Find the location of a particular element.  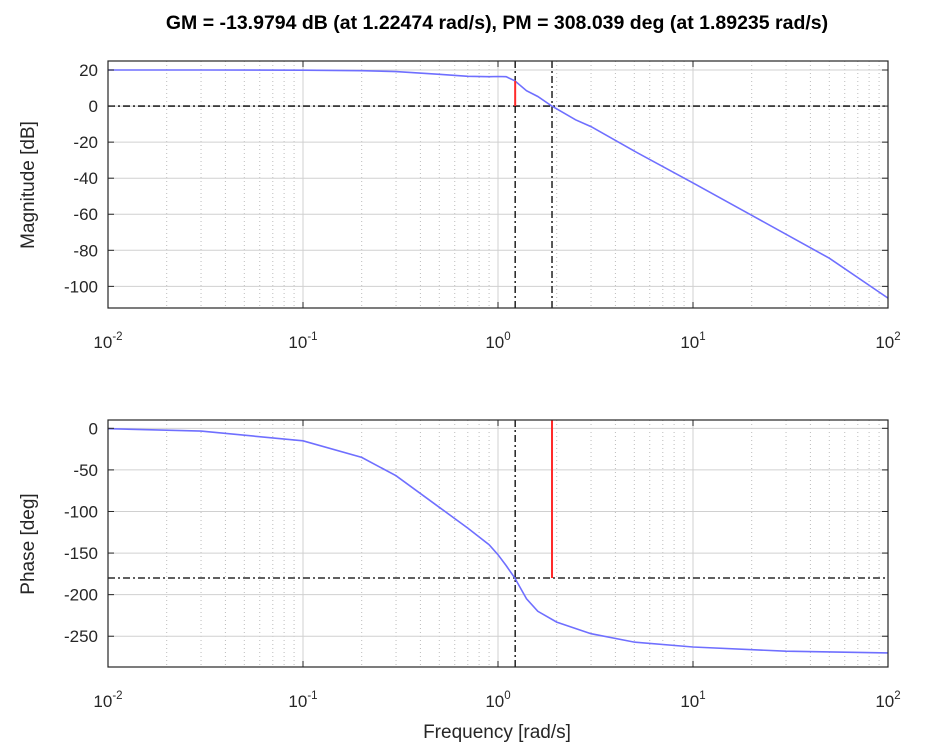

phase-ylabel: Phase [deg] is located at coordinates (28, 543).